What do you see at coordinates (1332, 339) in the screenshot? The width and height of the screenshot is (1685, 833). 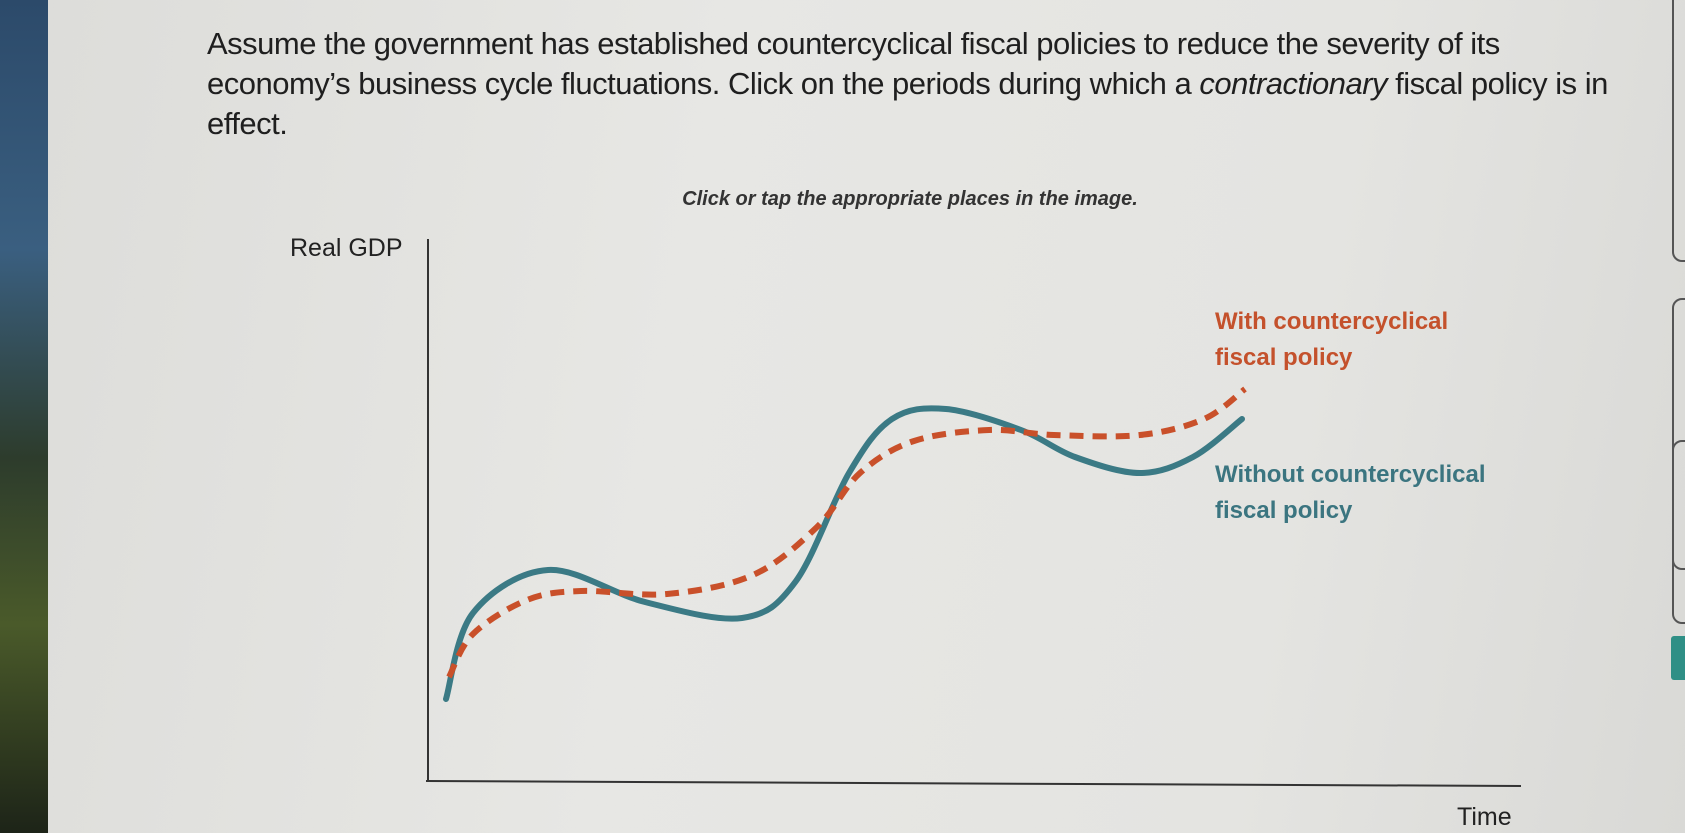 I see `with-policy-label: With countercyclical fiscal policy` at bounding box center [1332, 339].